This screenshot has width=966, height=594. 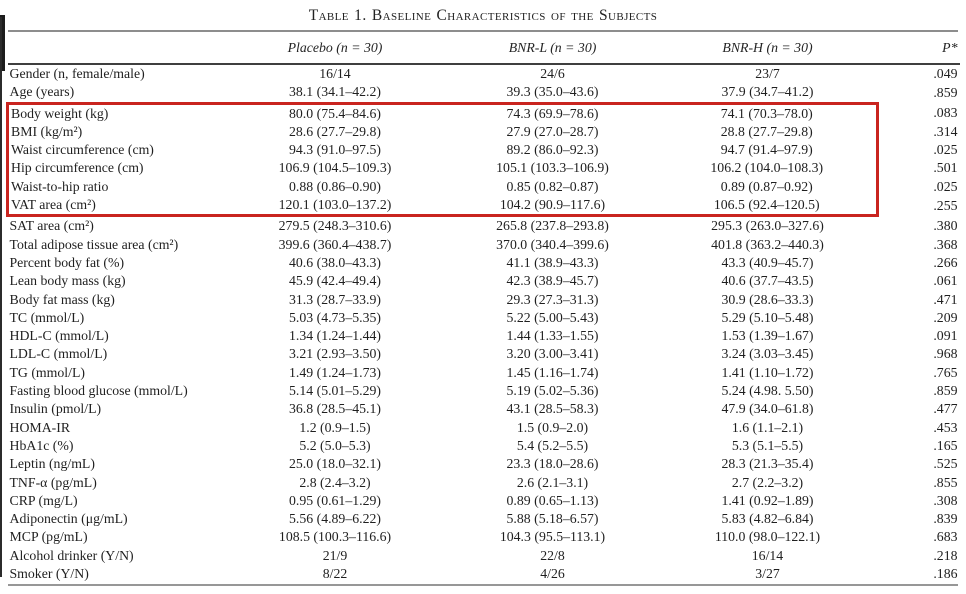 I want to click on bnr-h-value: 3.24 (3.03–3.45), so click(x=767, y=354).